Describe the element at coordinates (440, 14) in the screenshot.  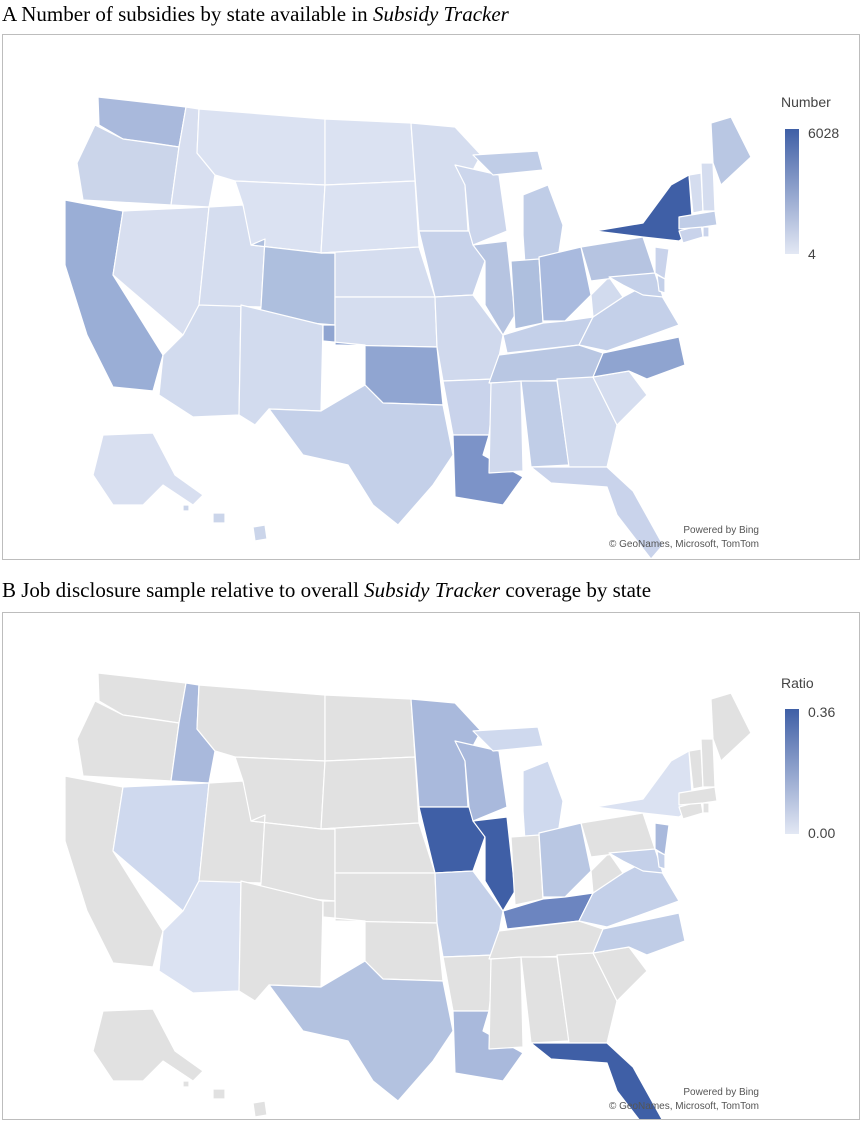
I see `panel-a-caption-italic: Subsidy Tracker` at that location.